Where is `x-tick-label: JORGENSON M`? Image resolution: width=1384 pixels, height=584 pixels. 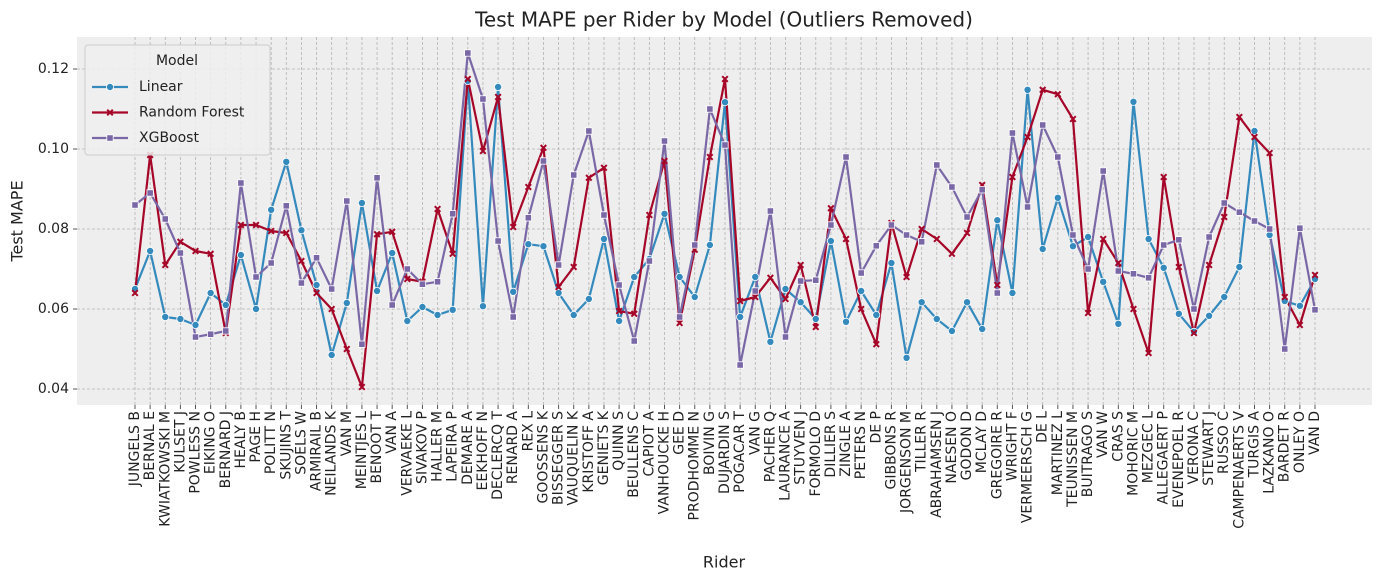 x-tick-label: JORGENSON M is located at coordinates (907, 462).